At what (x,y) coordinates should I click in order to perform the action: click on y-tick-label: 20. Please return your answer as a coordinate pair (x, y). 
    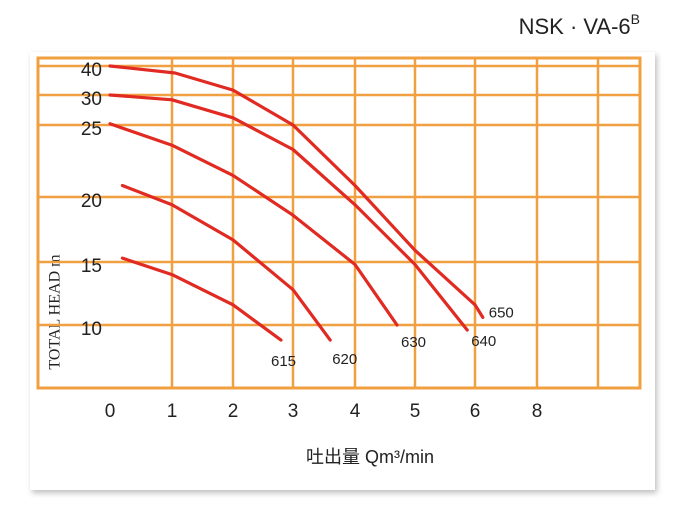
    Looking at the image, I should click on (91, 201).